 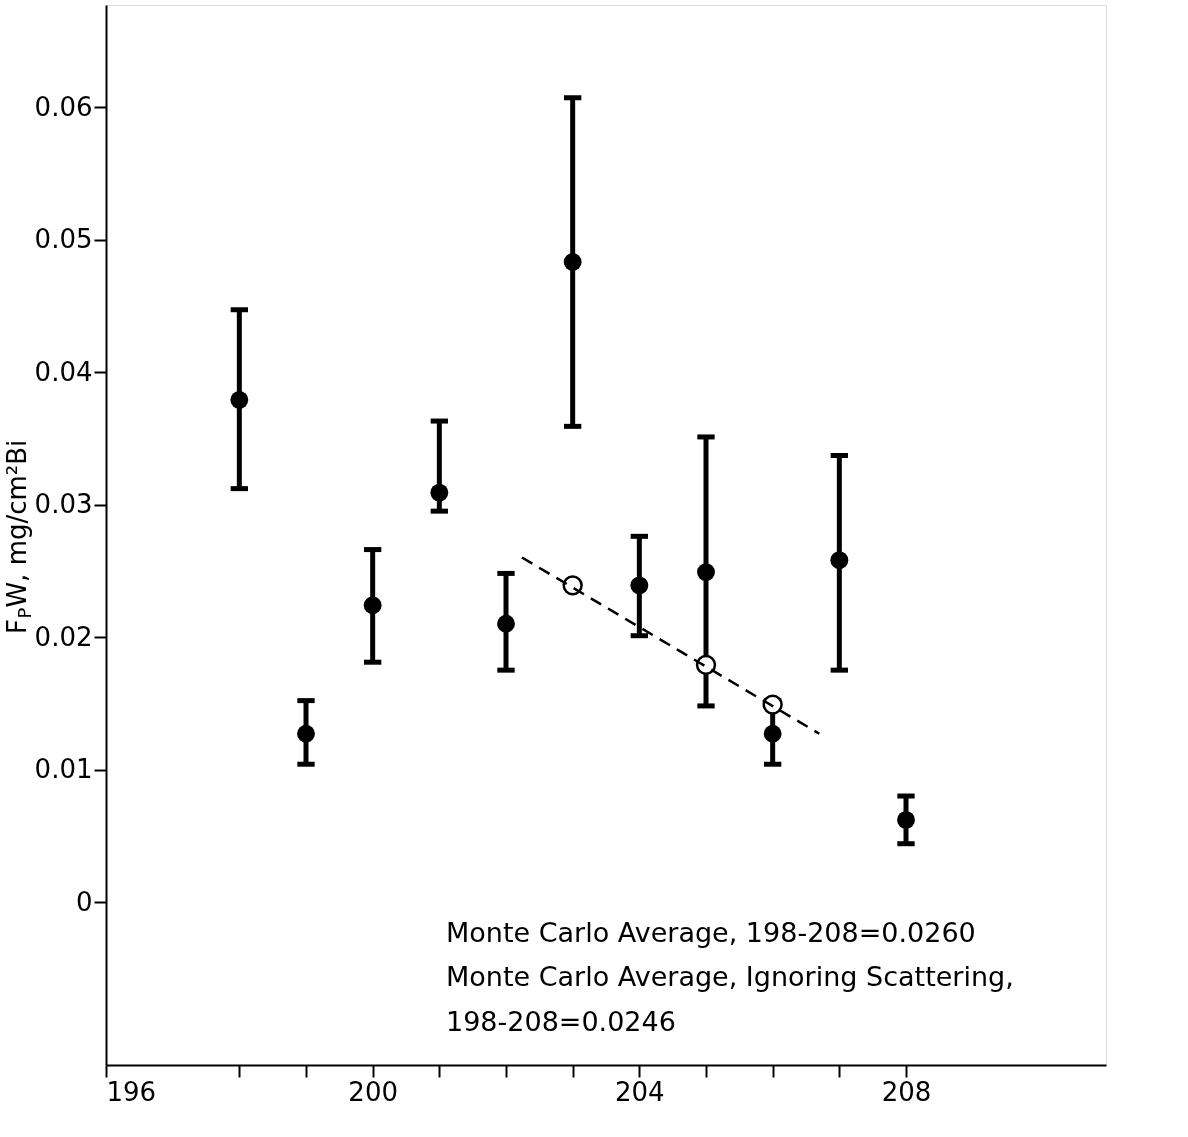 What do you see at coordinates (63, 504) in the screenshot?
I see `y-tick-label: 0.03` at bounding box center [63, 504].